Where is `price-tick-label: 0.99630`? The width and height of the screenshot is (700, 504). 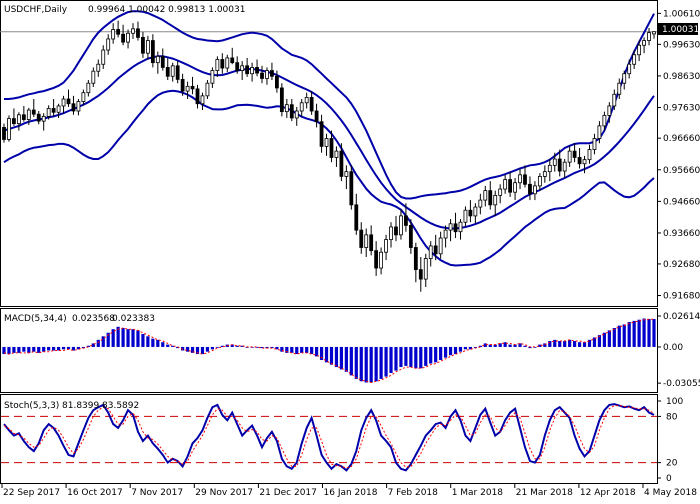 price-tick-label: 0.99630 is located at coordinates (681, 45).